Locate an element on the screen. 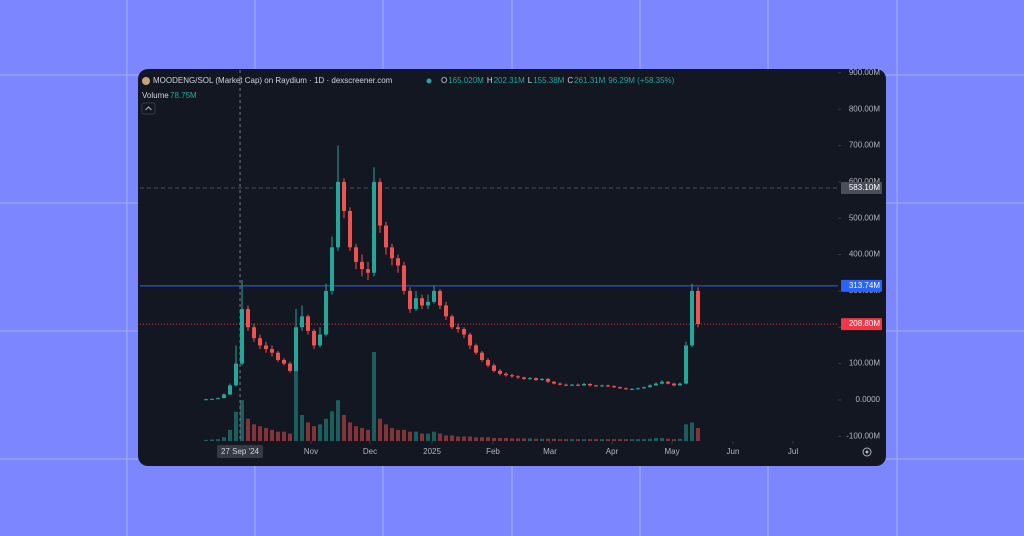 This screenshot has width=1024, height=536. x-tick-label: Jun is located at coordinates (733, 451).